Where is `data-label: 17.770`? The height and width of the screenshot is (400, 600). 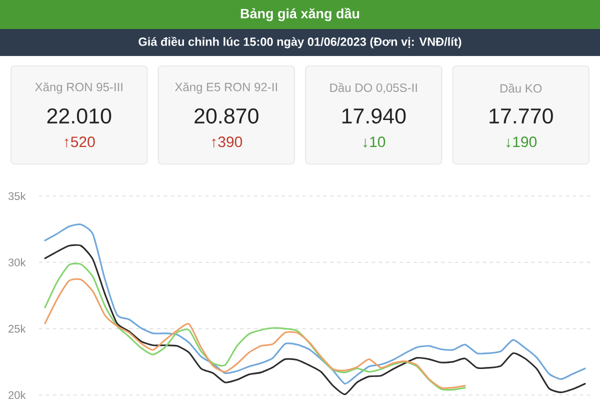 data-label: 17.770 is located at coordinates (521, 116).